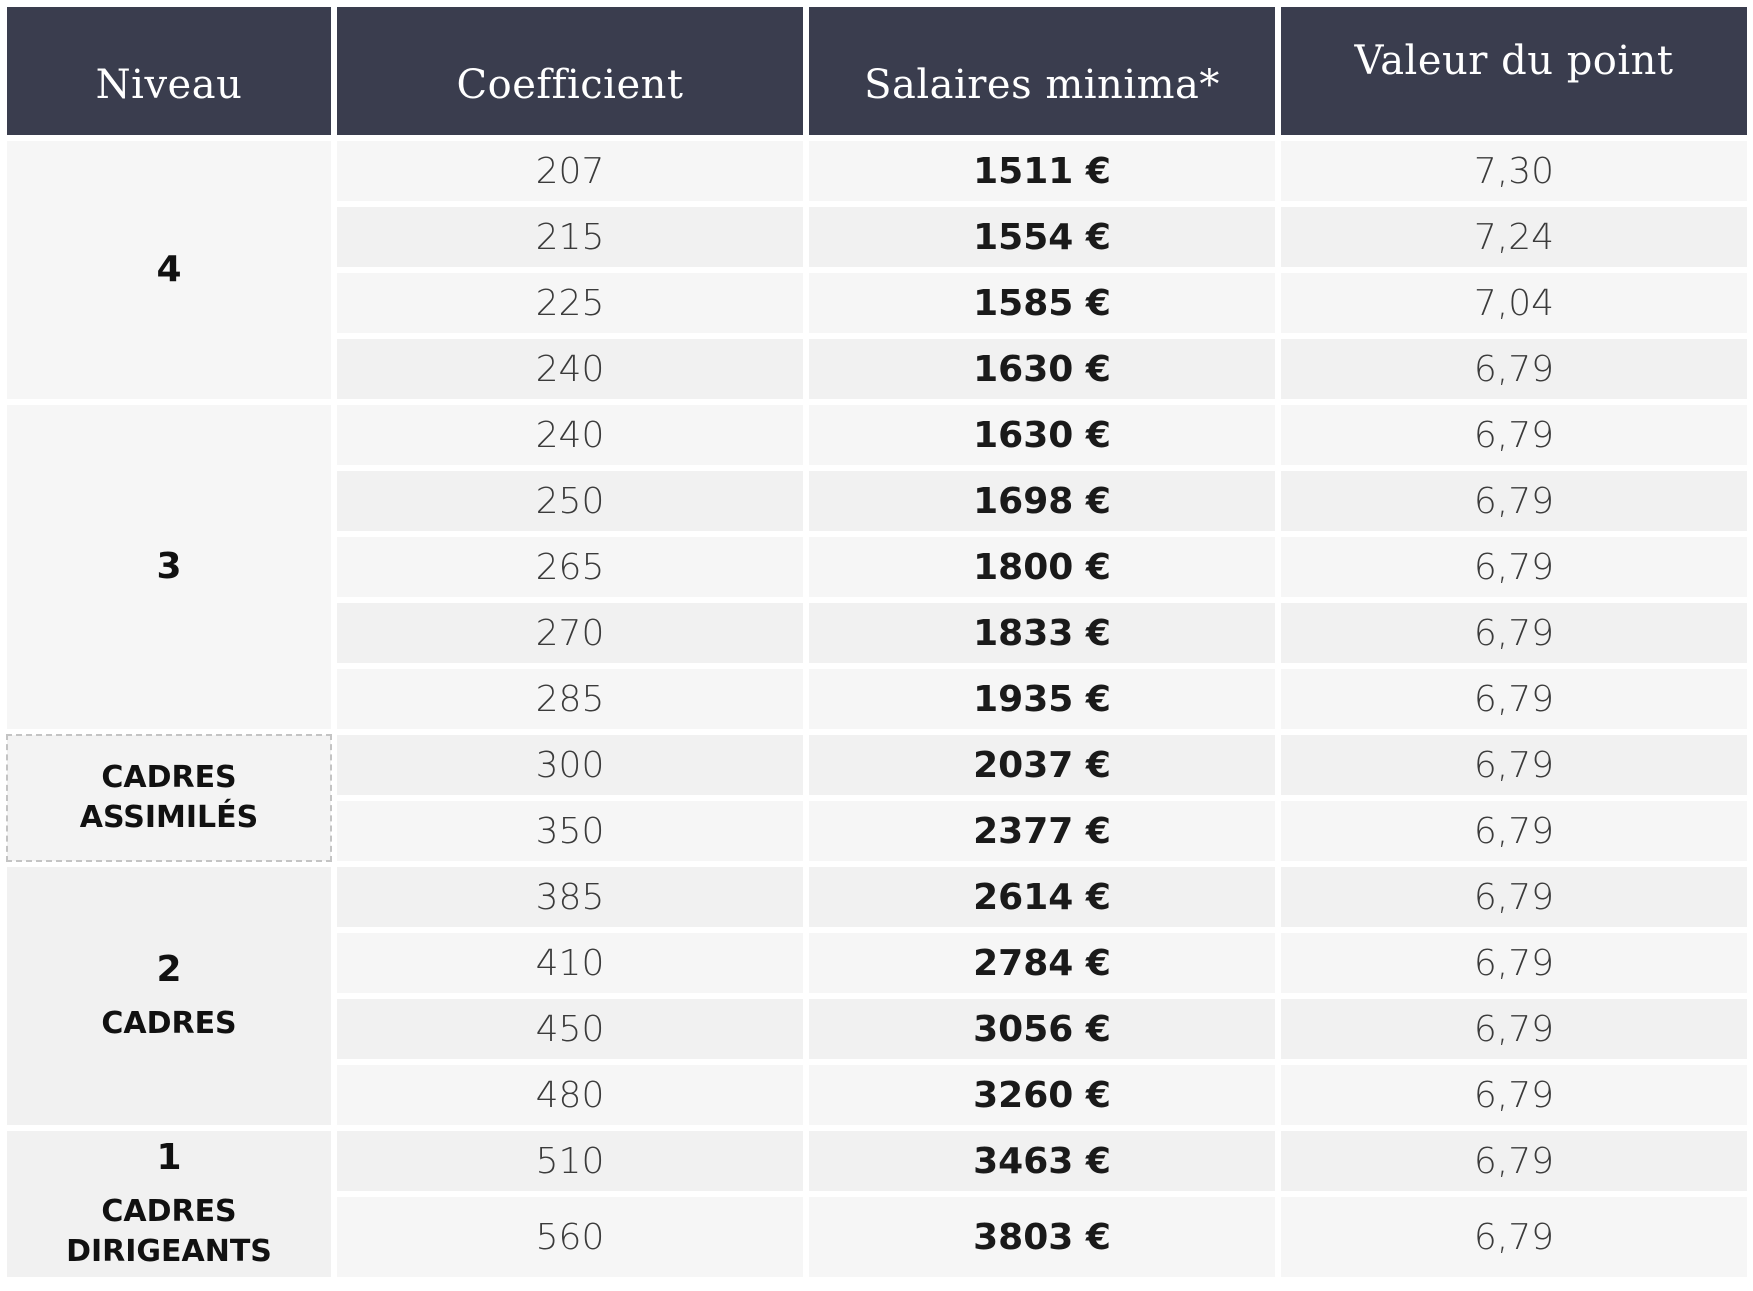 This screenshot has height=1291, width=1753. Describe the element at coordinates (570, 171) in the screenshot. I see `coefficient-cell: 207` at that location.